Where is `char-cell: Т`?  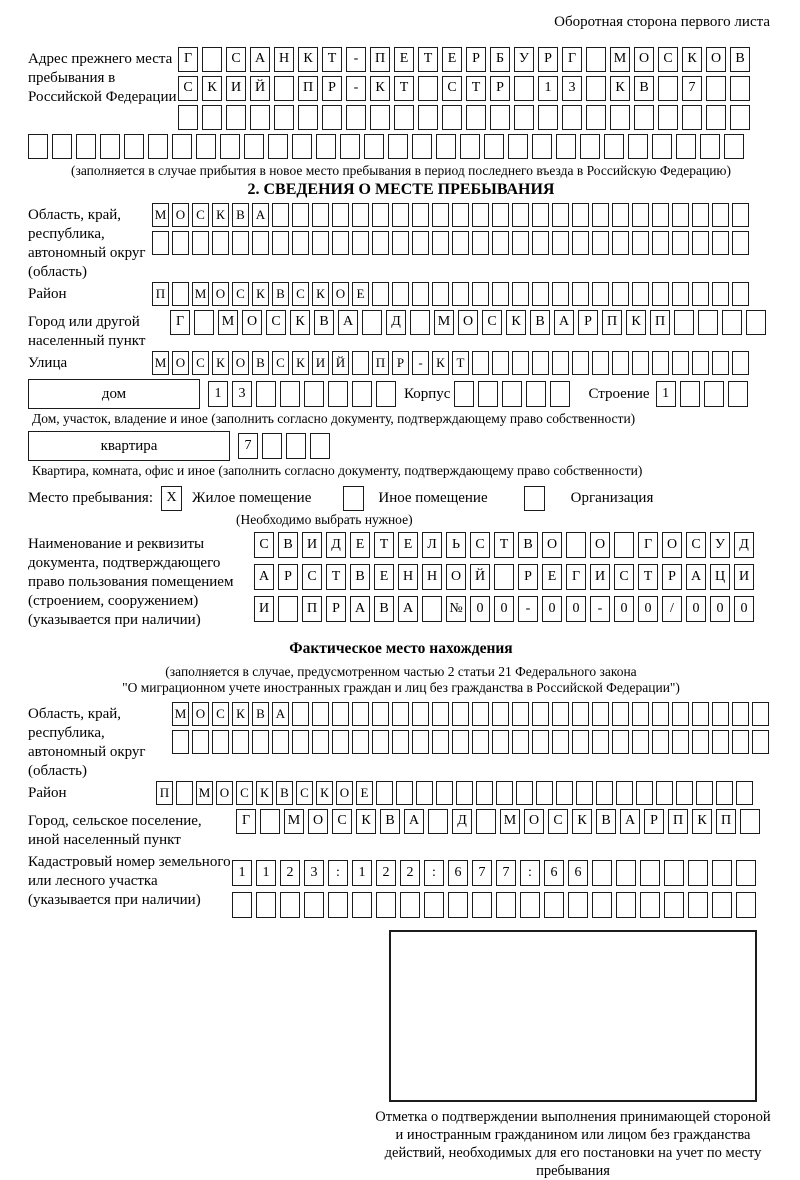
char-cell: Т is located at coordinates (428, 59).